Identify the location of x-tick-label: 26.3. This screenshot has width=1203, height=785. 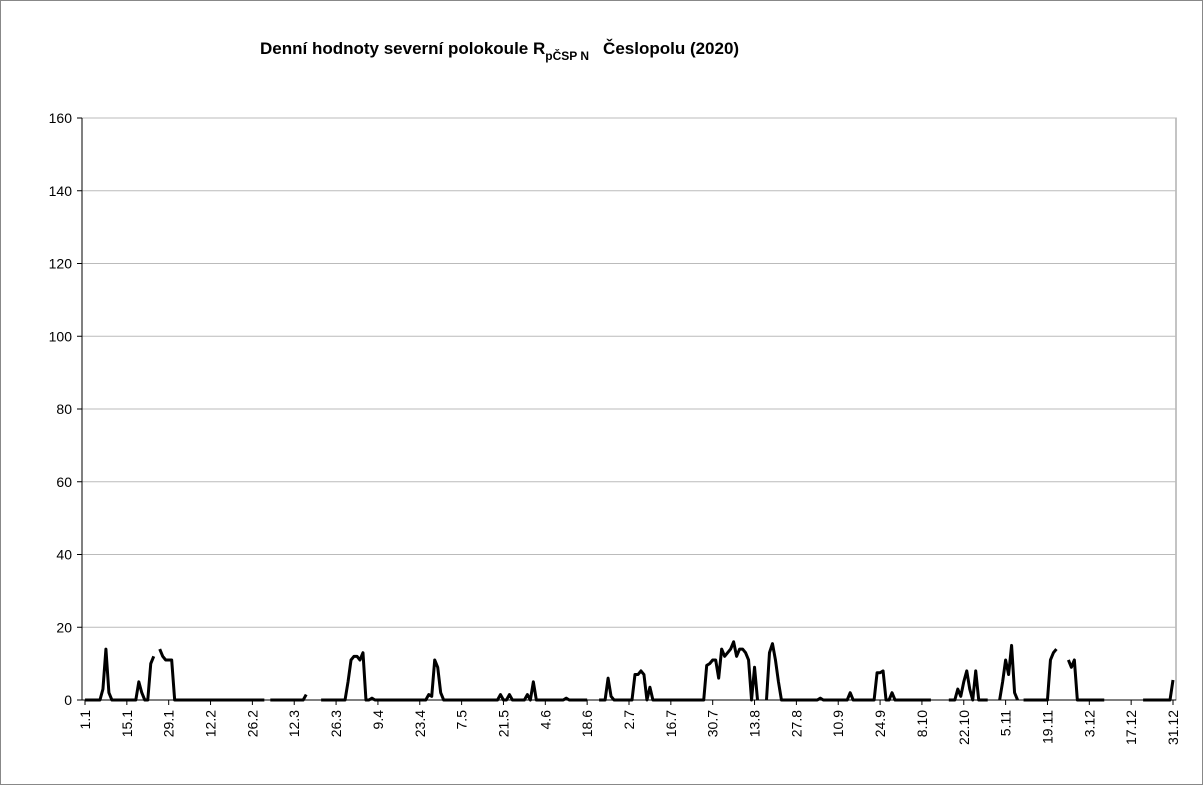
(336, 723).